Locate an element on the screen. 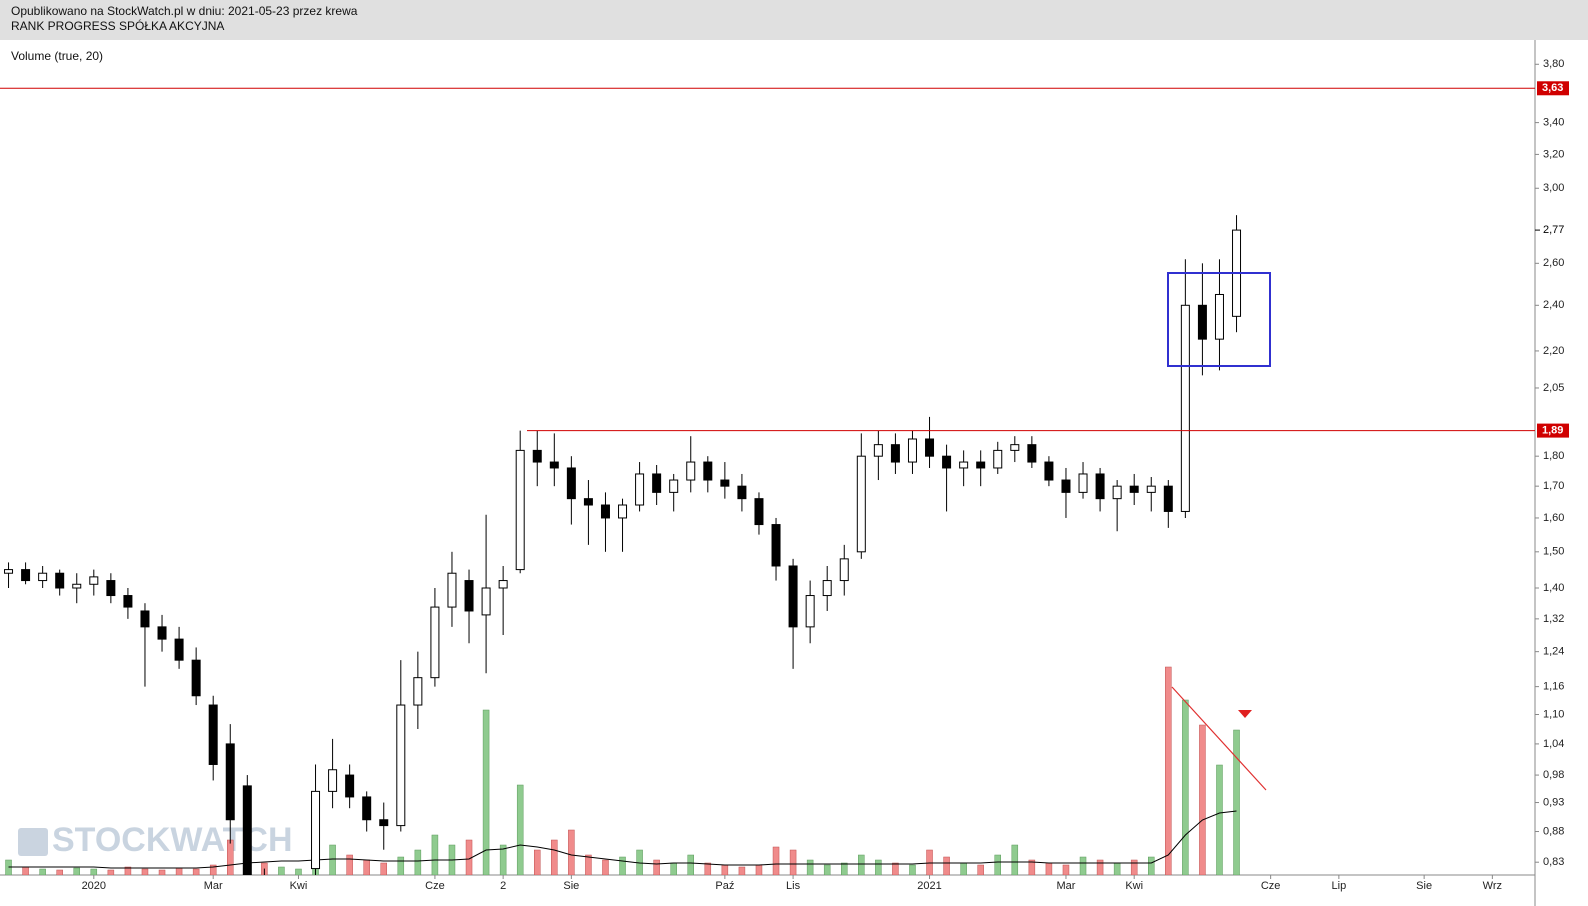 The image size is (1588, 906). last-price-box is located at coordinates (1553, 230).